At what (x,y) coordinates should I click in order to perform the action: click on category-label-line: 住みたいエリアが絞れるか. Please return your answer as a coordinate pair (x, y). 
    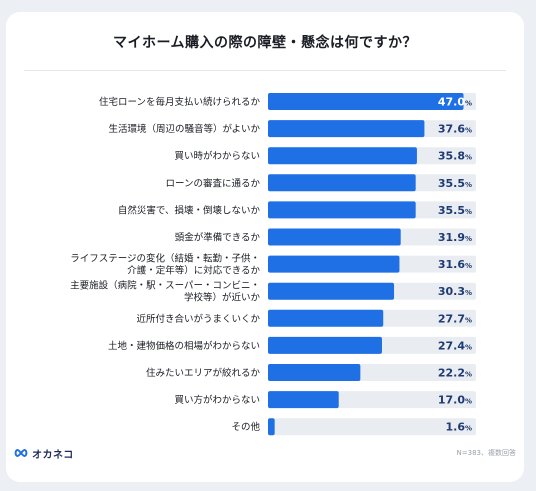
    Looking at the image, I should click on (203, 373).